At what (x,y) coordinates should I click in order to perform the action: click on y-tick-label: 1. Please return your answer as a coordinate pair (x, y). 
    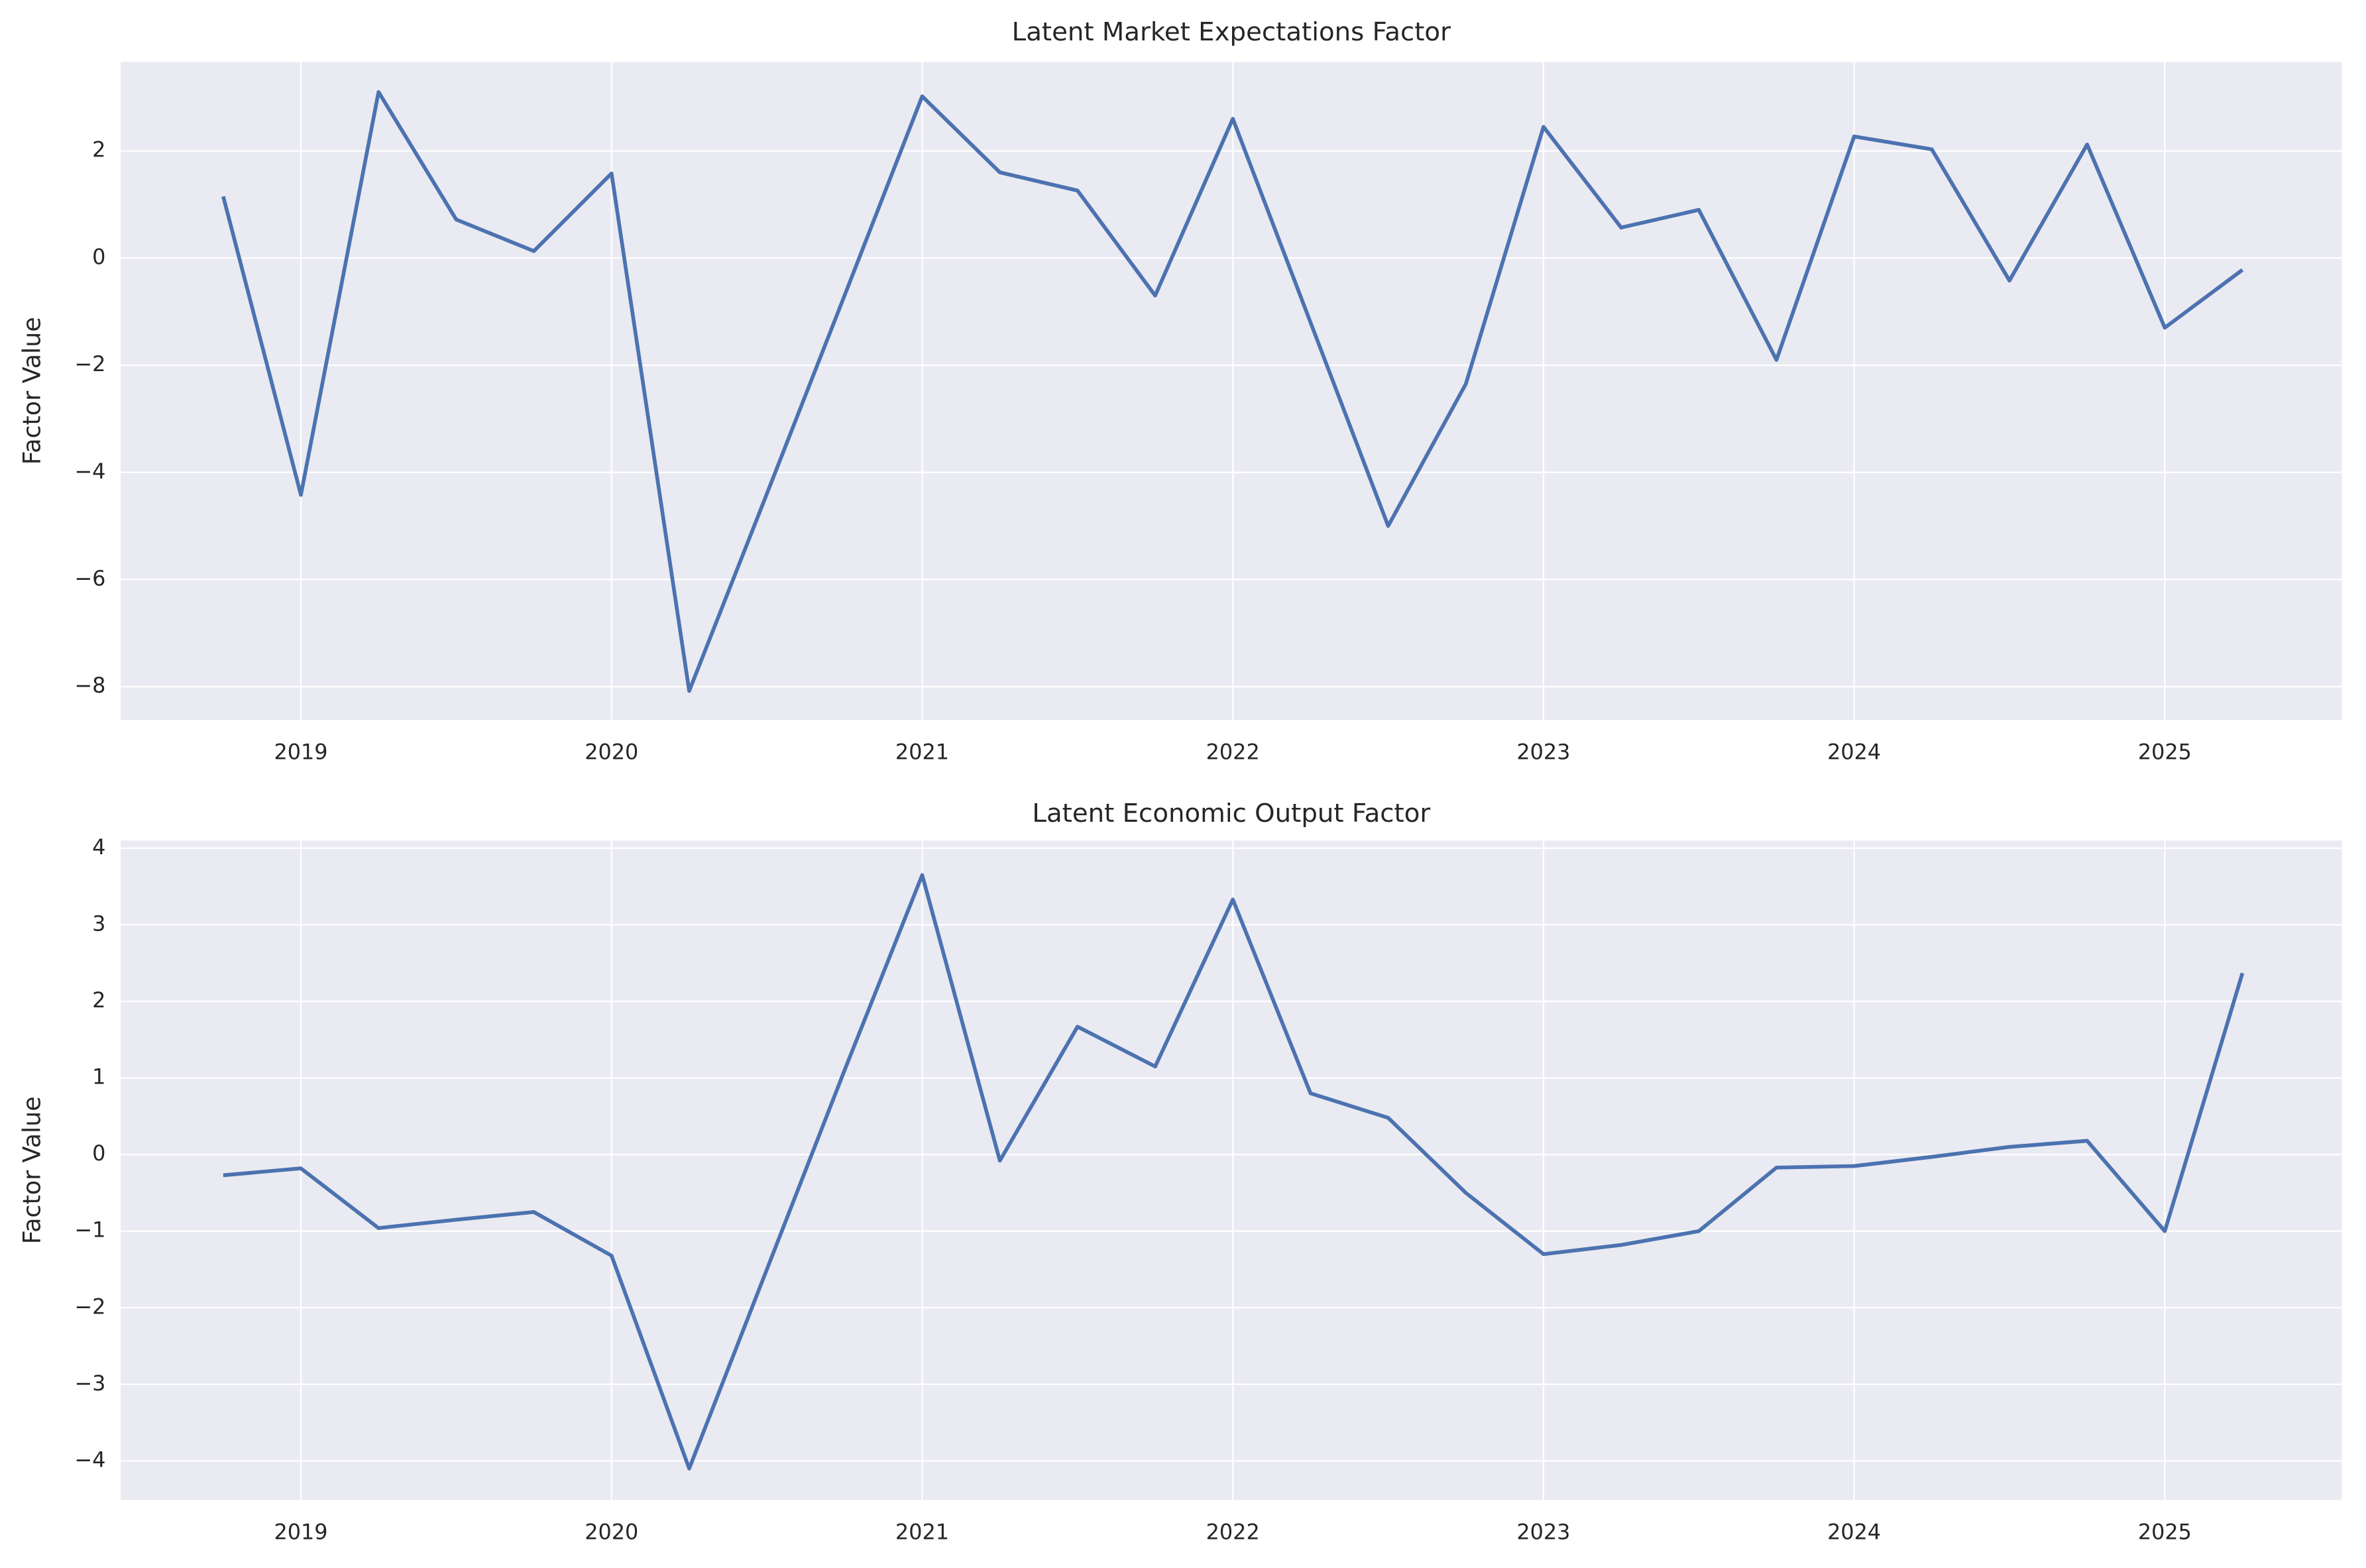
    Looking at the image, I should click on (98, 1077).